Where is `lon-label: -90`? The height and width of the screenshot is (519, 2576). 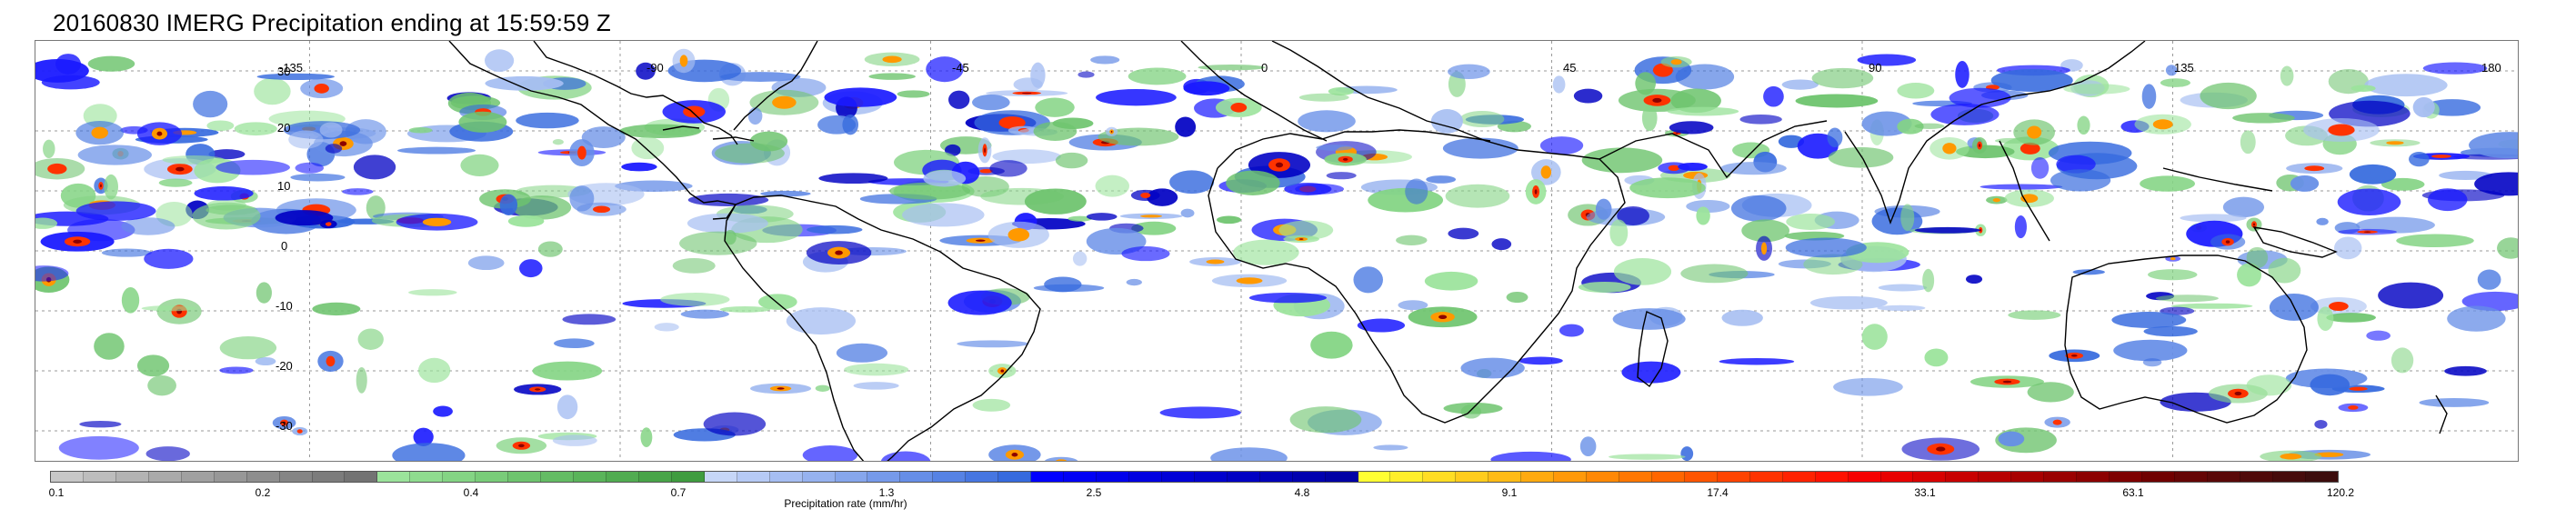
lon-label: -90 is located at coordinates (655, 68).